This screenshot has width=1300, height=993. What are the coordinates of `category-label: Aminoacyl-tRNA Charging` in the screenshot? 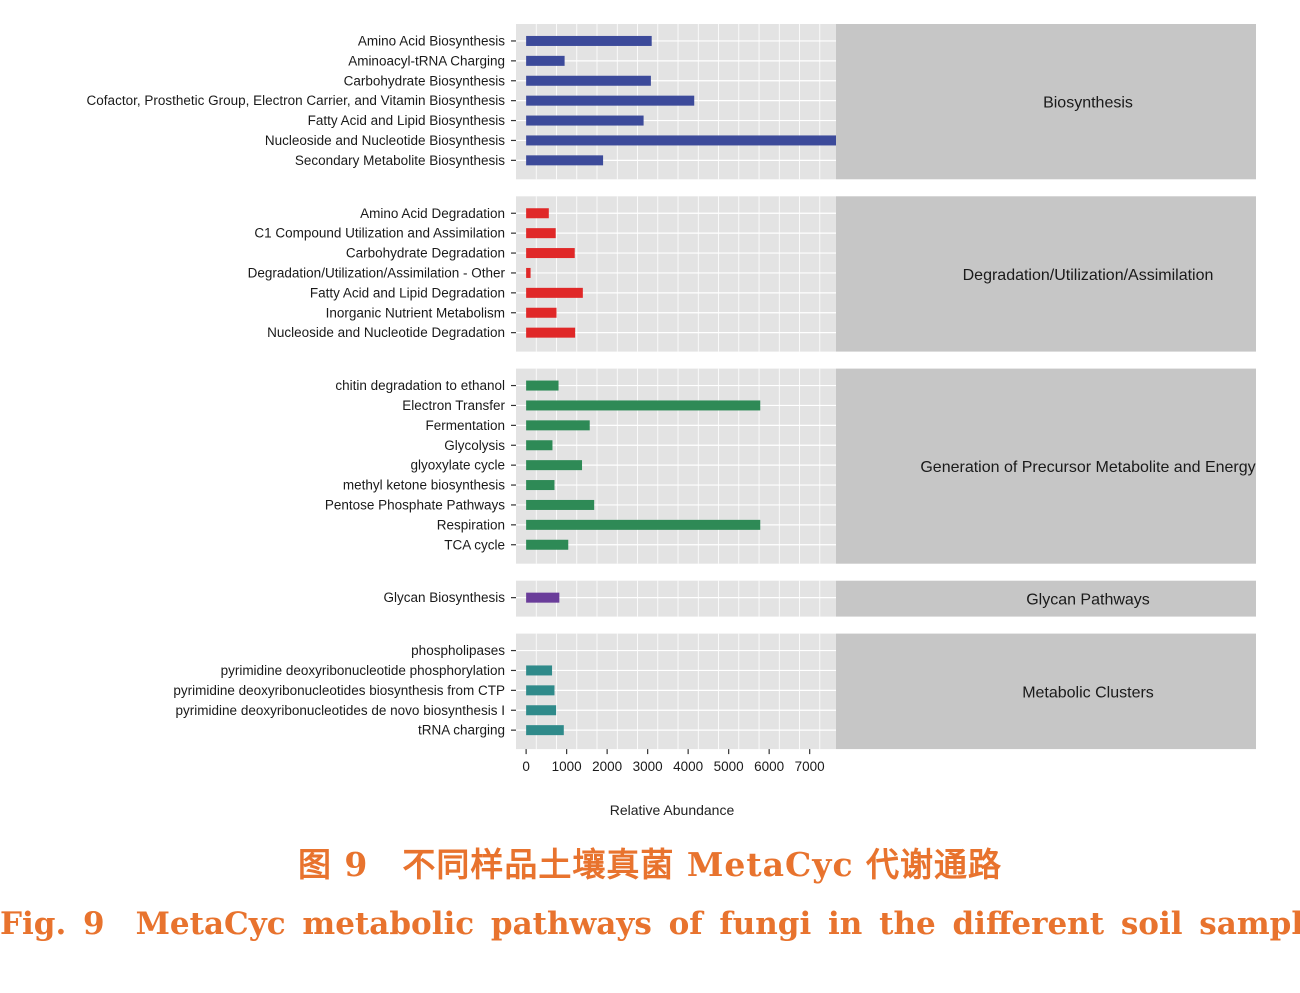 It's located at (426, 60).